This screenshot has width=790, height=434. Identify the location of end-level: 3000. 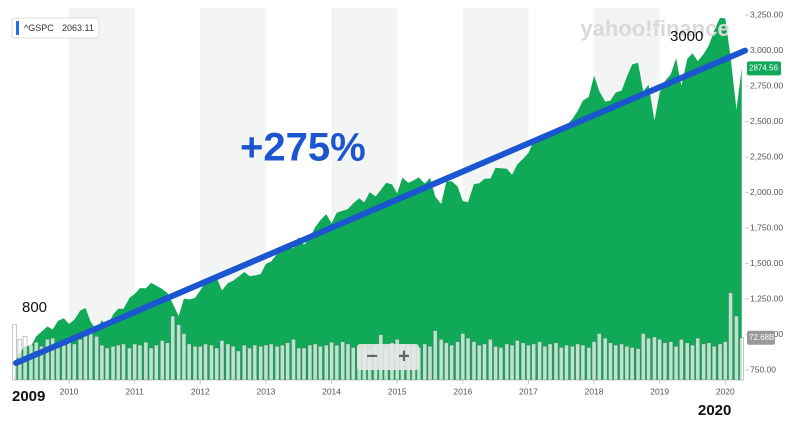
(686, 36).